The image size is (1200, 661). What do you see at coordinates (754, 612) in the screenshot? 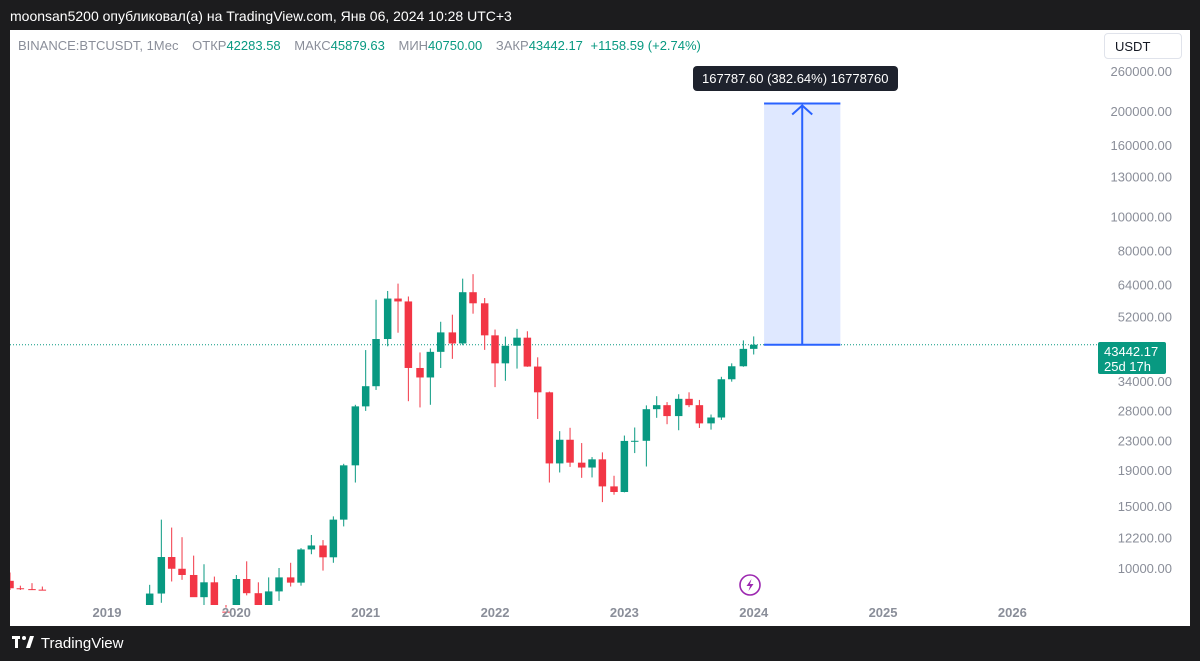
I see `time-tick-label: 2024` at bounding box center [754, 612].